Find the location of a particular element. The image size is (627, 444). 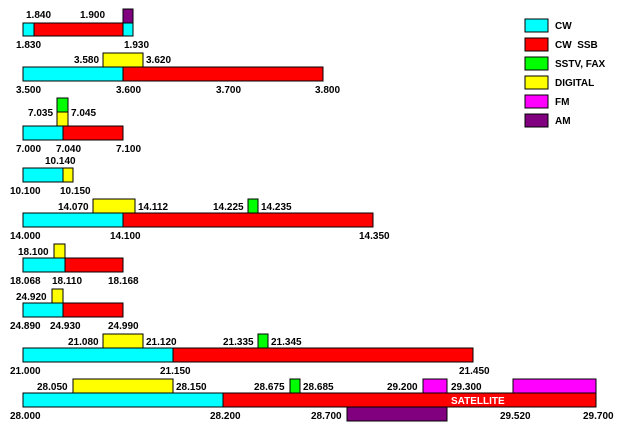

label-10140: 10.140 is located at coordinates (60, 161).